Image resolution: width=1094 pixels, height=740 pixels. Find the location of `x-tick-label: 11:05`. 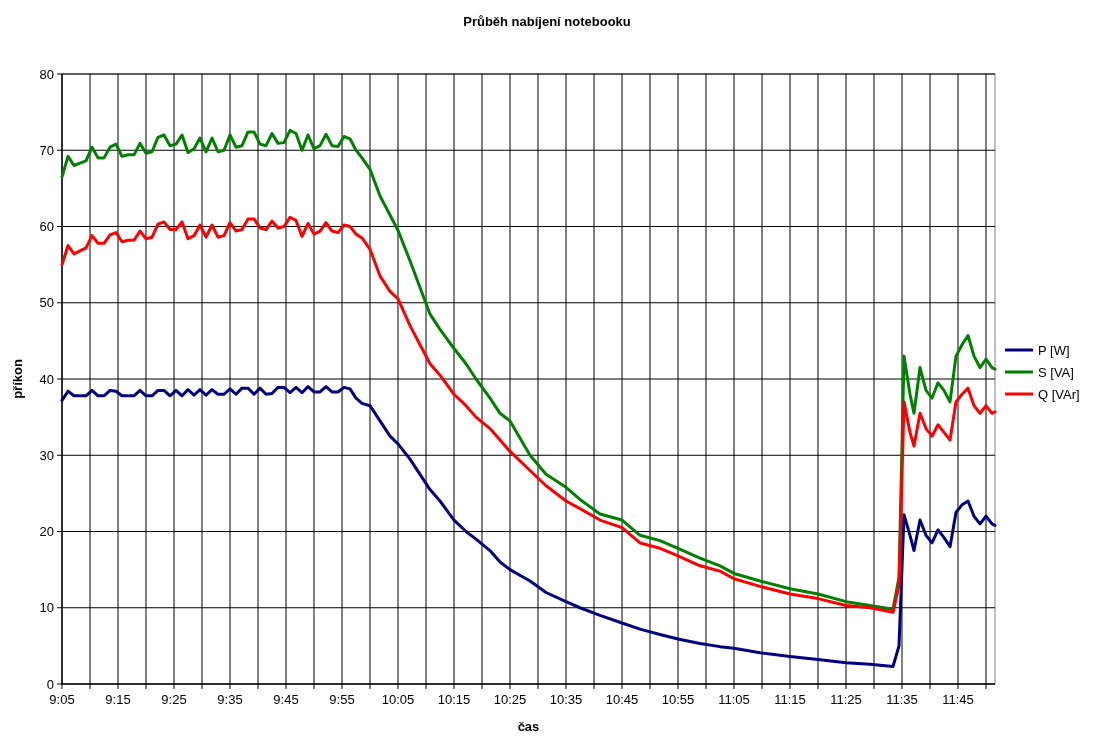

x-tick-label: 11:05 is located at coordinates (734, 699).